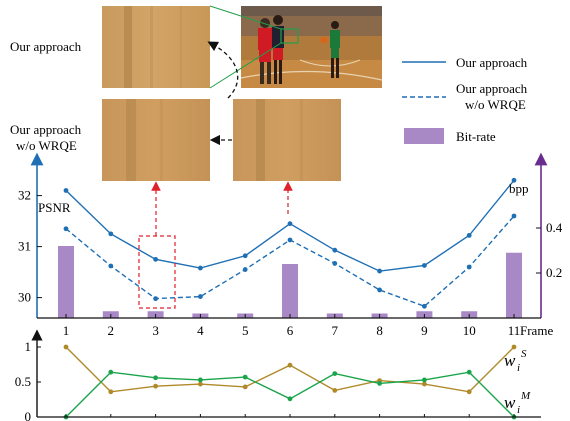  Describe the element at coordinates (495, 104) in the screenshot. I see `legend-dashed-label-2: w/o WRQE` at that location.